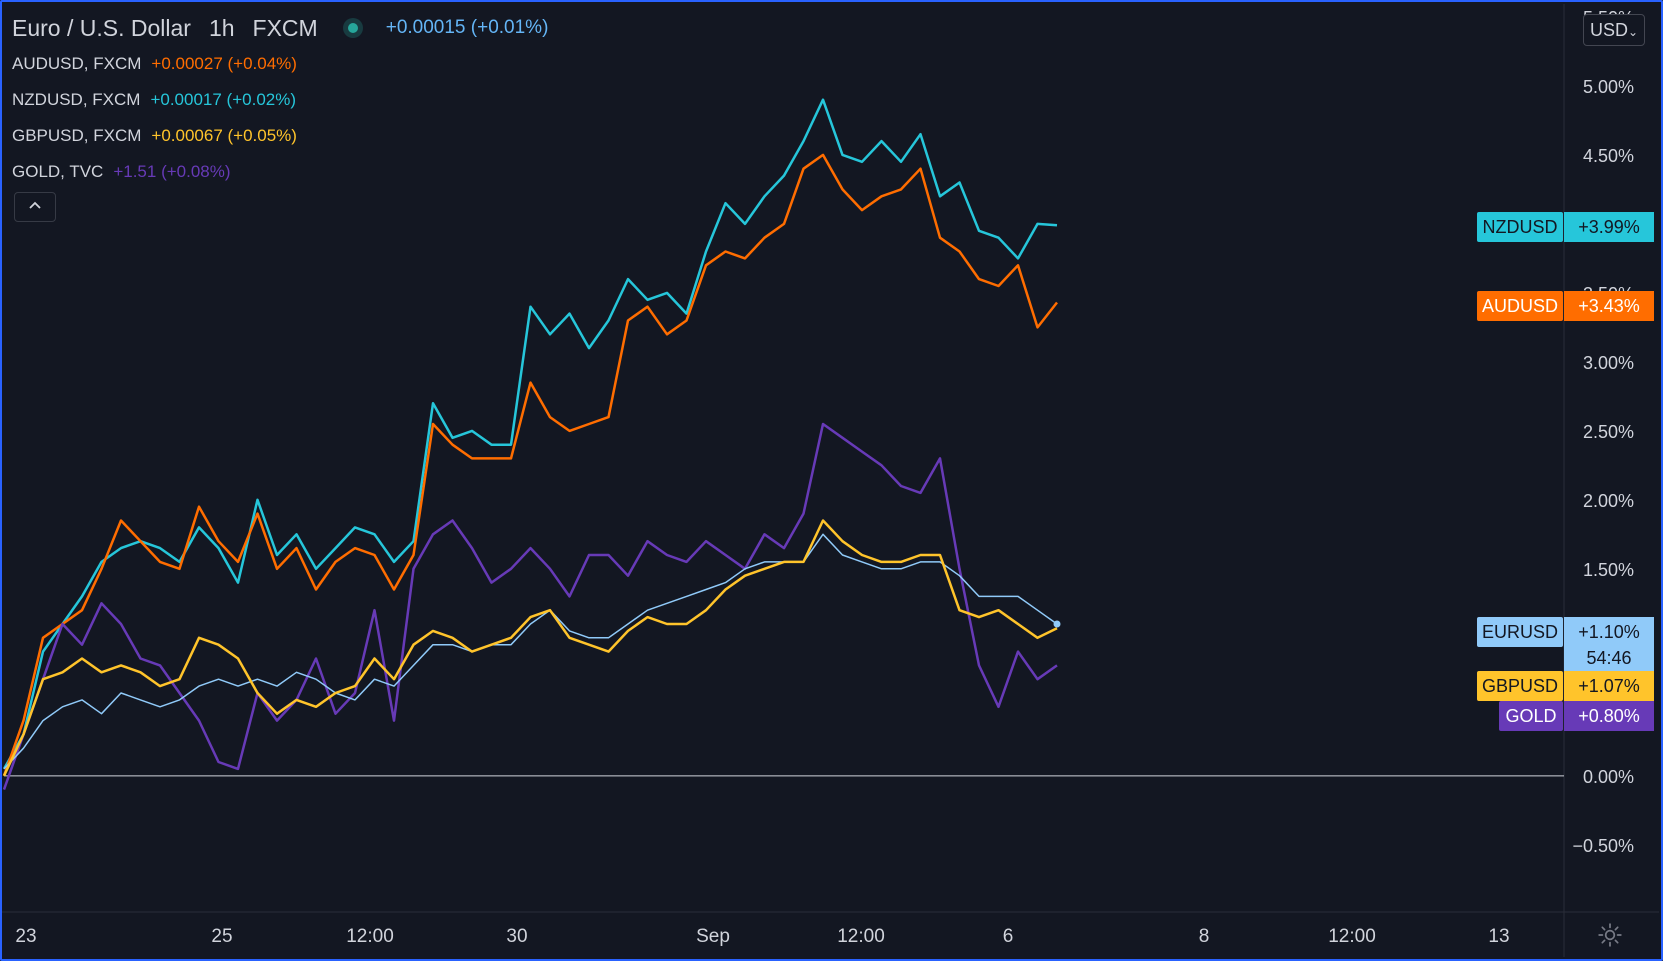 This screenshot has height=961, width=1663. Describe the element at coordinates (280, 172) in the screenshot. I see `legend-row: GOLD, TVC +1.51 (+0.08%)` at that location.